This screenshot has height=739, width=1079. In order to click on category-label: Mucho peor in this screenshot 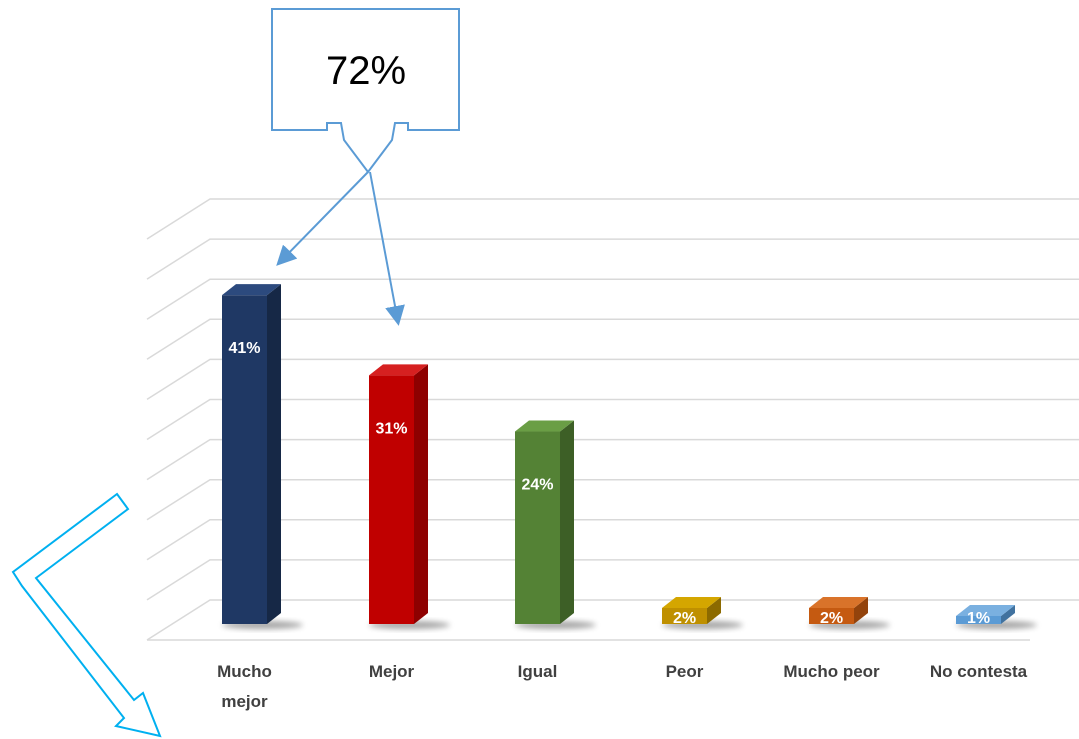, I will do `click(831, 671)`.